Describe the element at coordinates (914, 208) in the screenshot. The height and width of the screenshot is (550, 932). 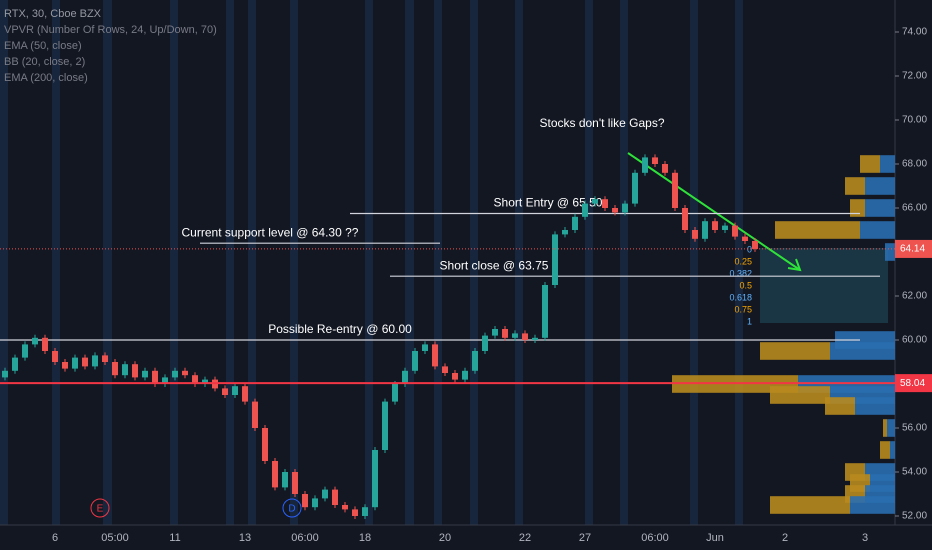
I see `y-tick-label: 66.00` at that location.